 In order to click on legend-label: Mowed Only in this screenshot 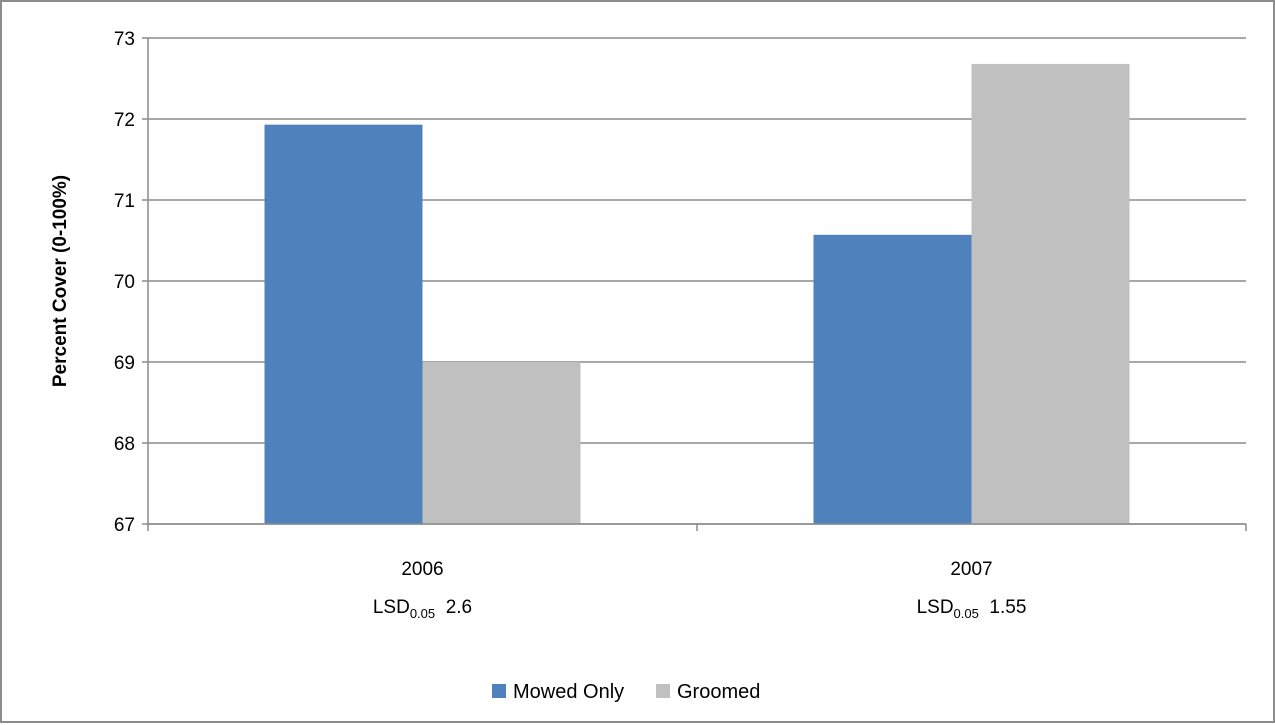, I will do `click(568, 692)`.